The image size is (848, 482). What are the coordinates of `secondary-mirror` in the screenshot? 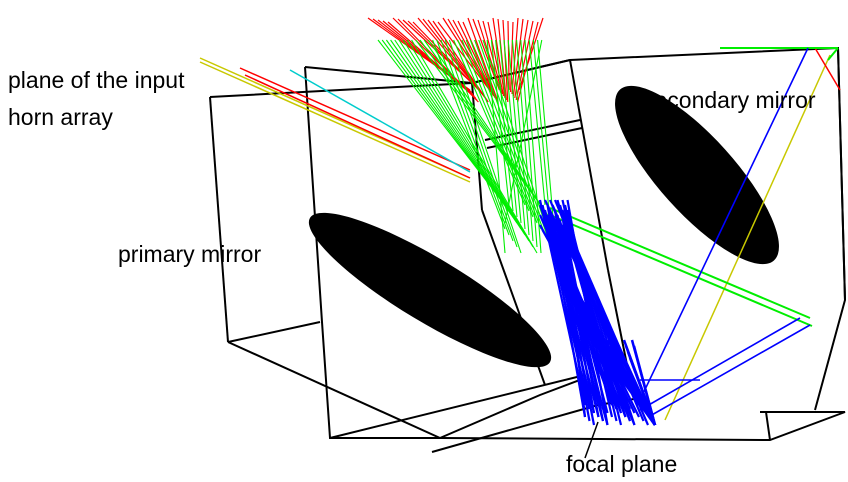 It's located at (697, 175).